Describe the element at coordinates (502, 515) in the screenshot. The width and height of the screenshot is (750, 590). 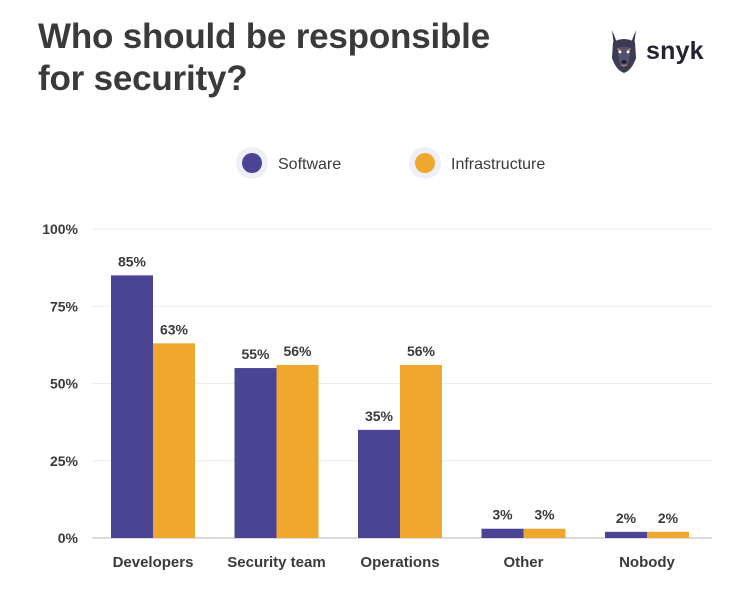
I see `data-label-other-software: 3%` at that location.